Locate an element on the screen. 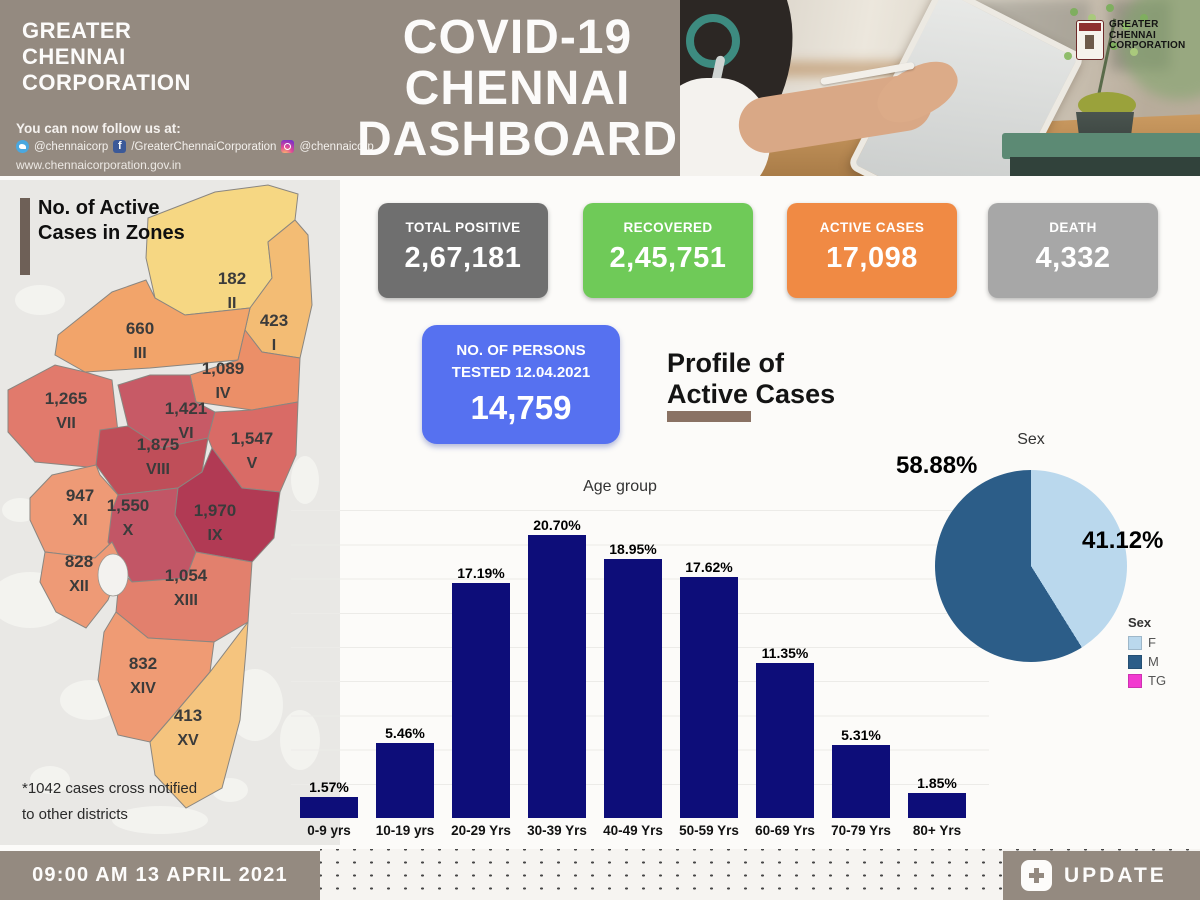 The image size is (1200, 900). bar-column: 11.35% is located at coordinates (785, 731).